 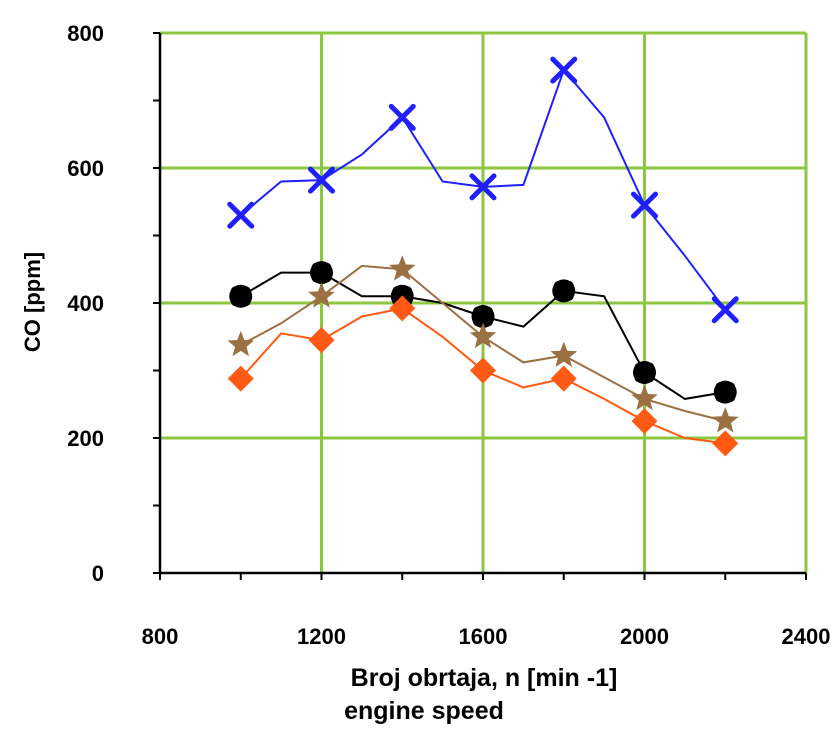 I want to click on y-tick-label: 0, so click(x=98, y=573).